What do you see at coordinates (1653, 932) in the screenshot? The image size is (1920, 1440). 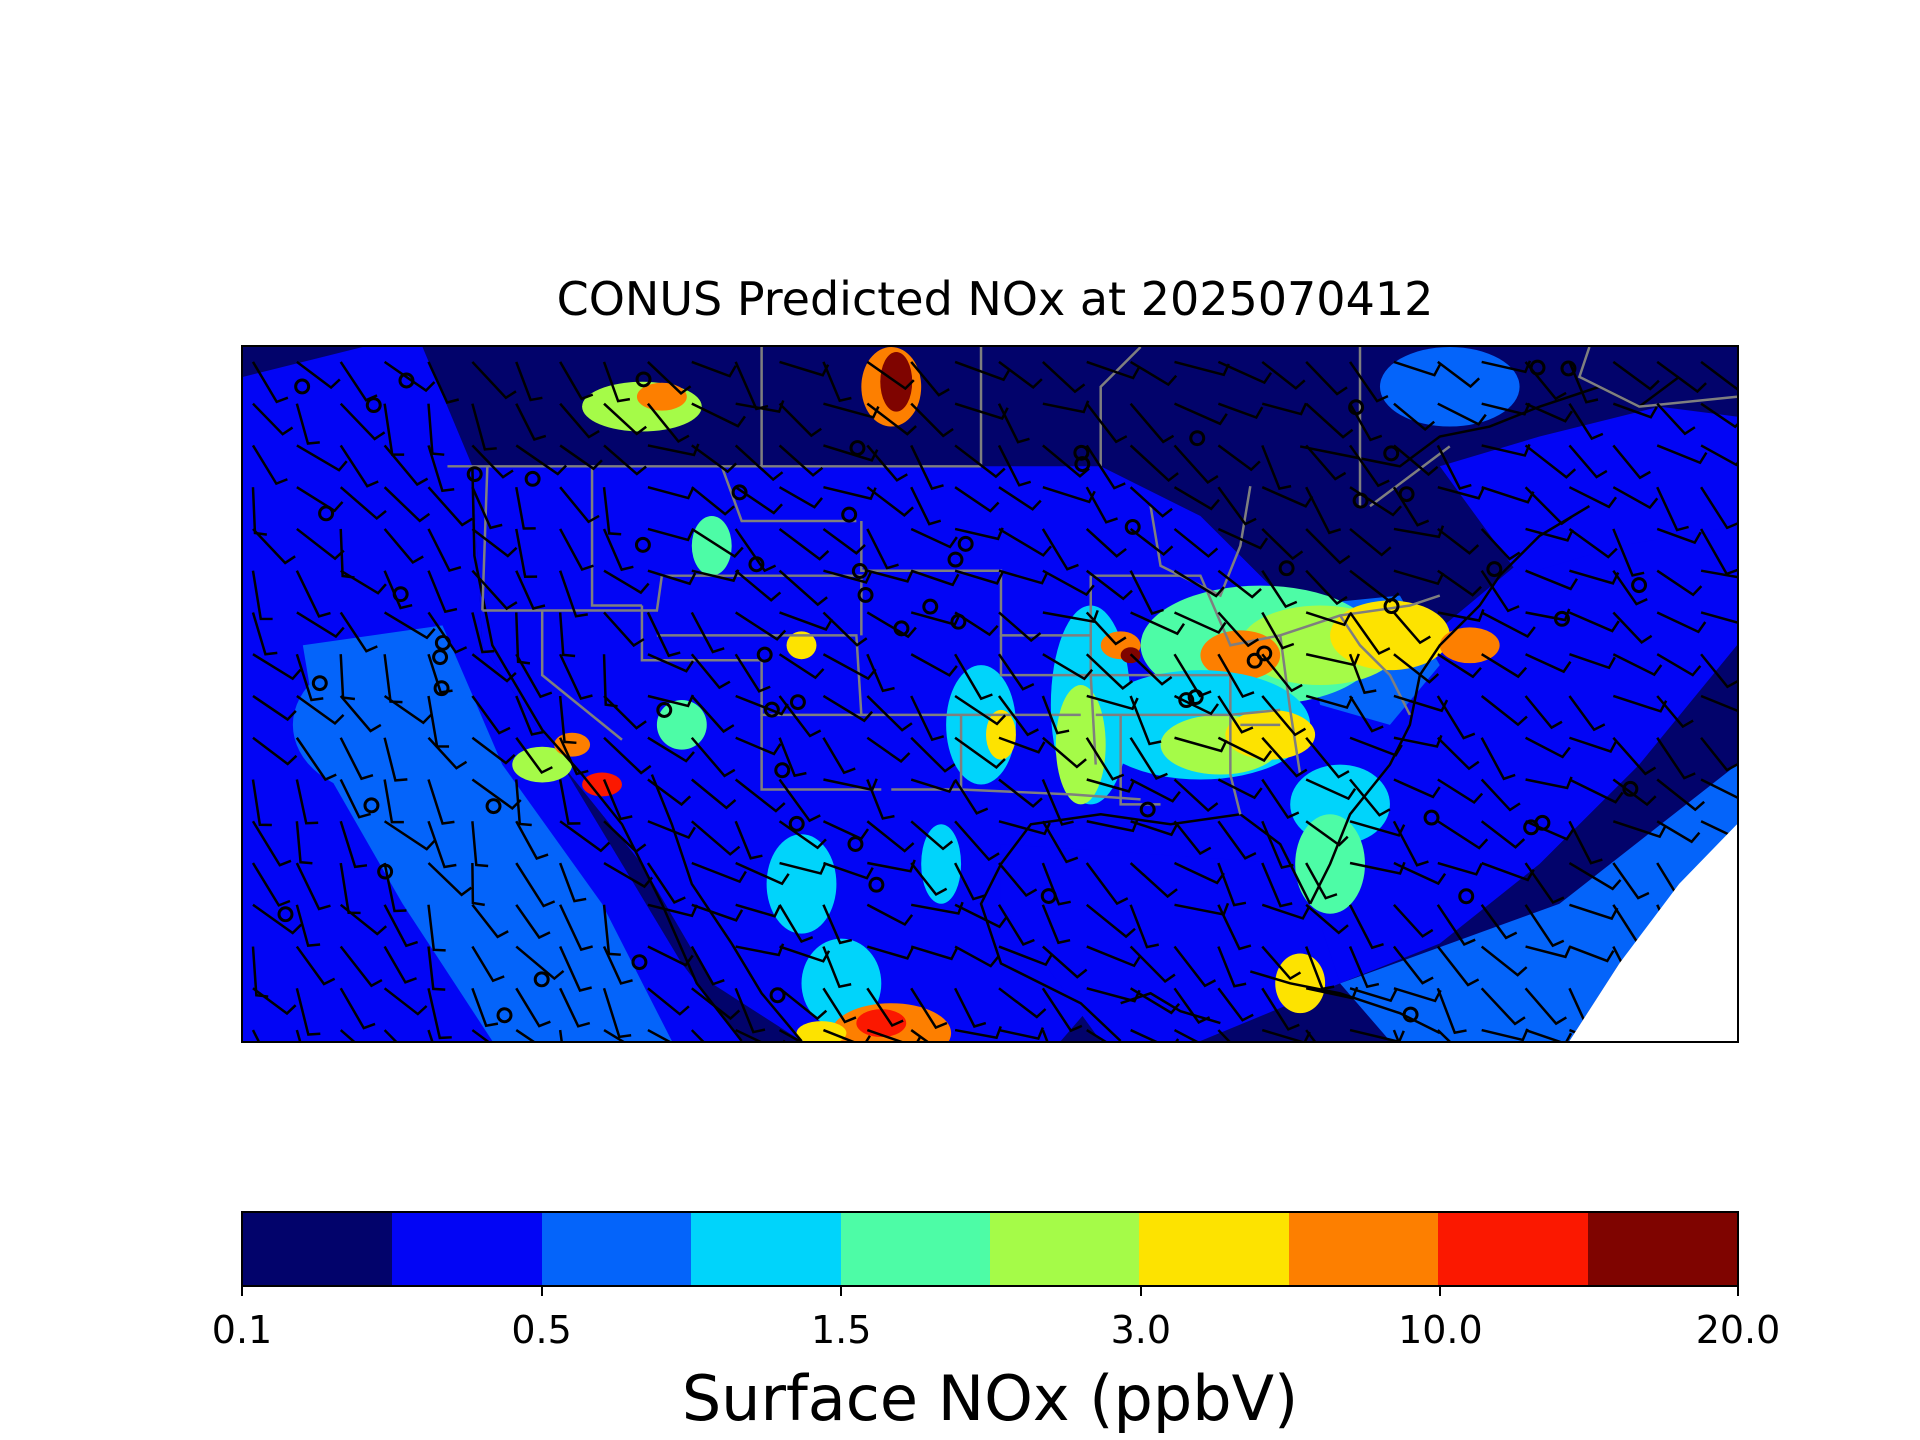 I see `domain-edge-mask` at bounding box center [1653, 932].